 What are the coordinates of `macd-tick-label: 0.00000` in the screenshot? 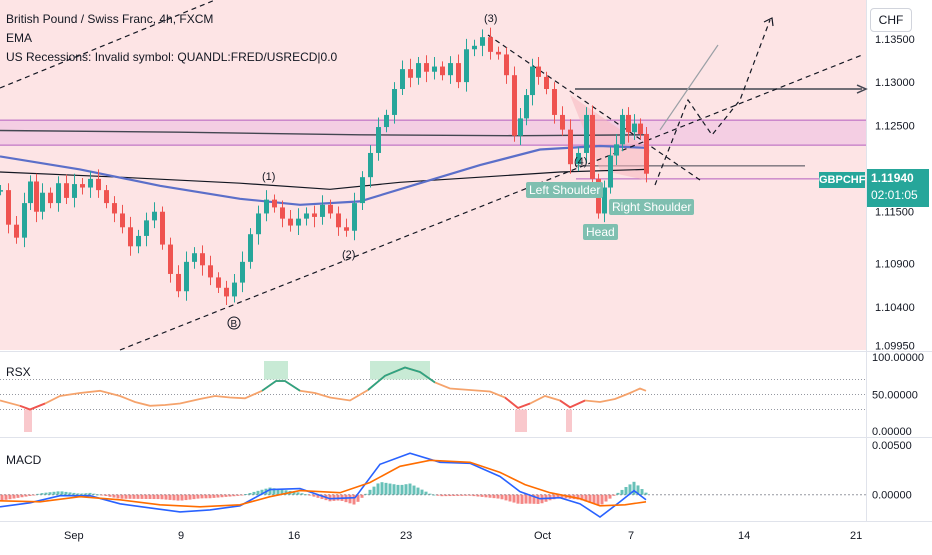 It's located at (892, 496).